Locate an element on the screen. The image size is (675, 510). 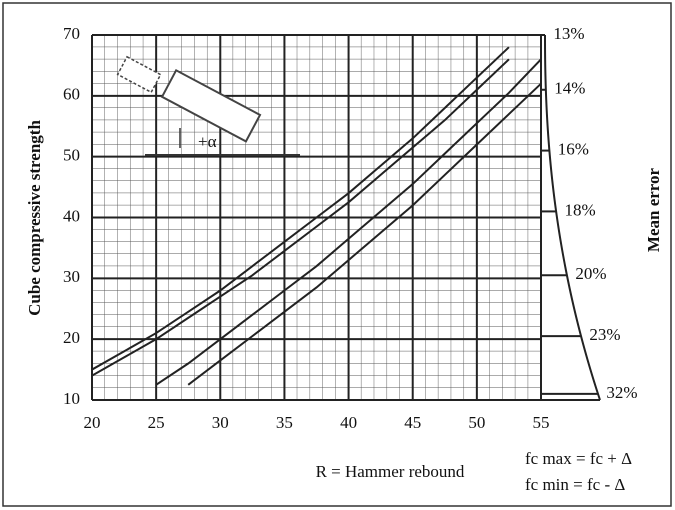
y2-axis-title: Mean error is located at coordinates (653, 209).